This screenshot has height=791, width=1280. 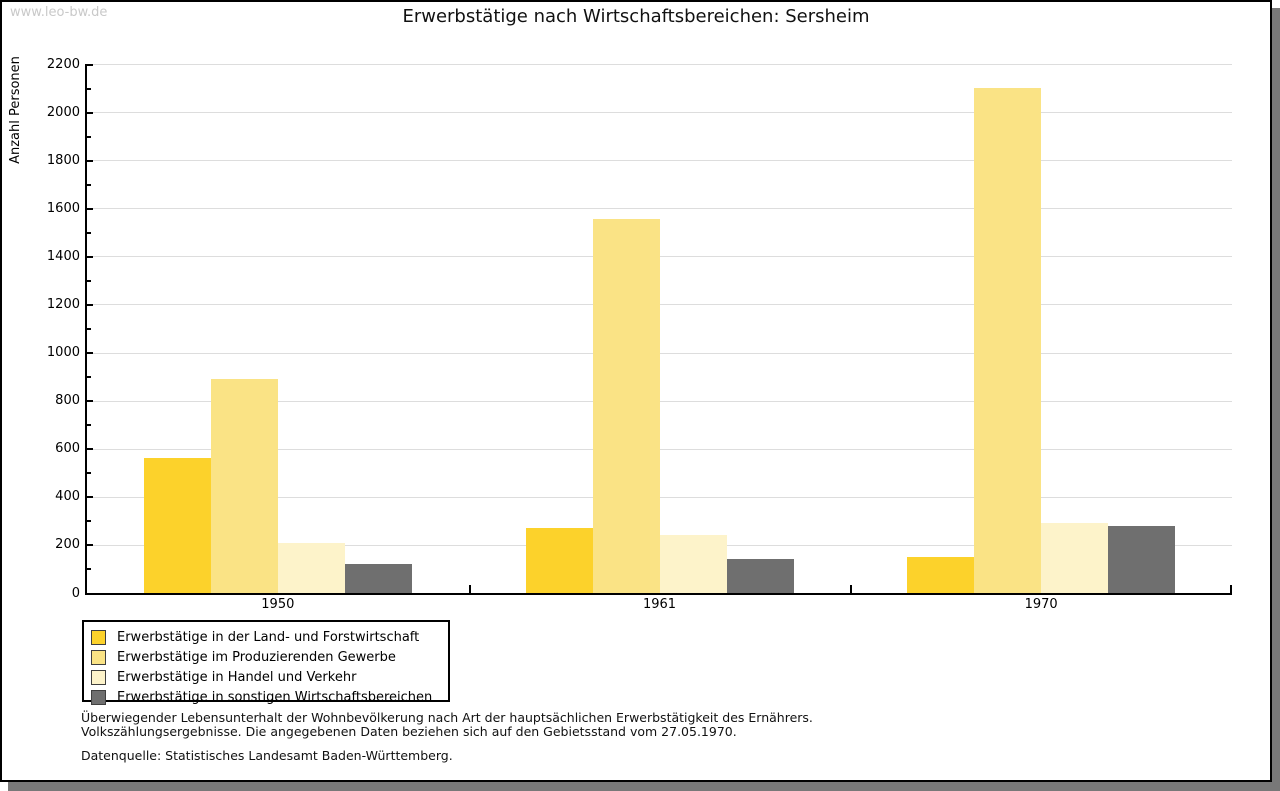 What do you see at coordinates (659, 604) in the screenshot?
I see `x-axis-label-1961: 1961` at bounding box center [659, 604].